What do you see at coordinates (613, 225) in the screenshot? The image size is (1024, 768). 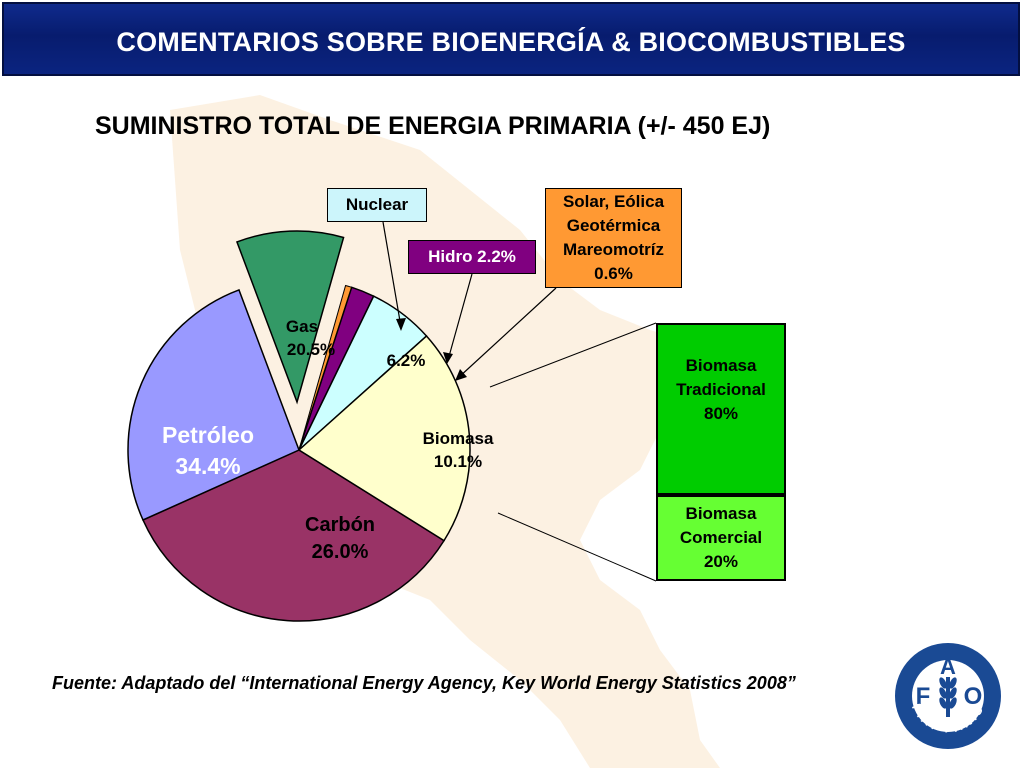 I see `callout-solar-line-2: Geotérmica` at bounding box center [613, 225].